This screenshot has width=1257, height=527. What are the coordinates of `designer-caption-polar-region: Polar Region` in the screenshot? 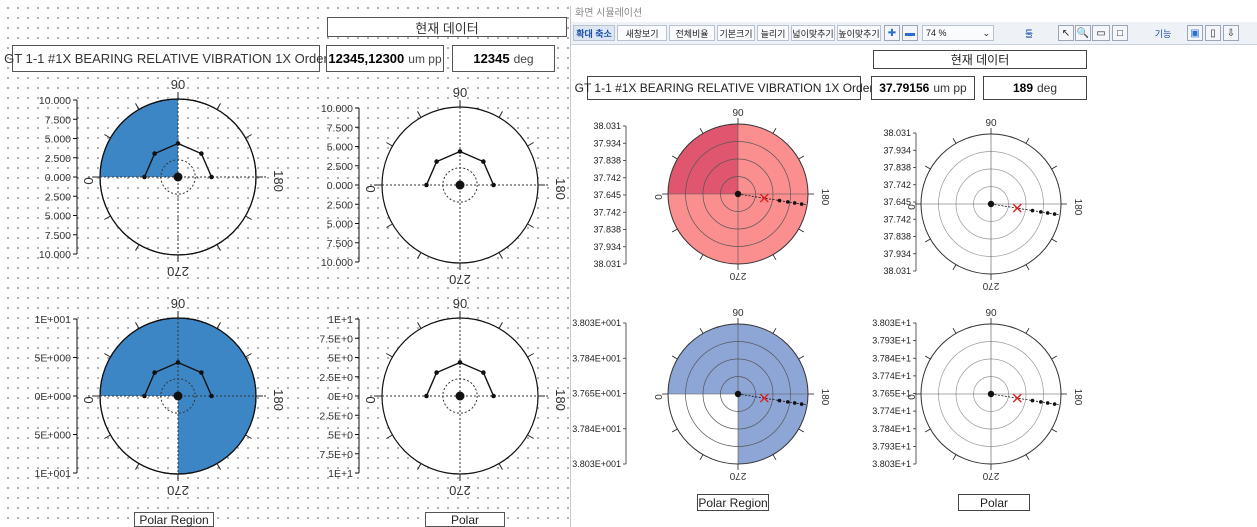 It's located at (174, 519).